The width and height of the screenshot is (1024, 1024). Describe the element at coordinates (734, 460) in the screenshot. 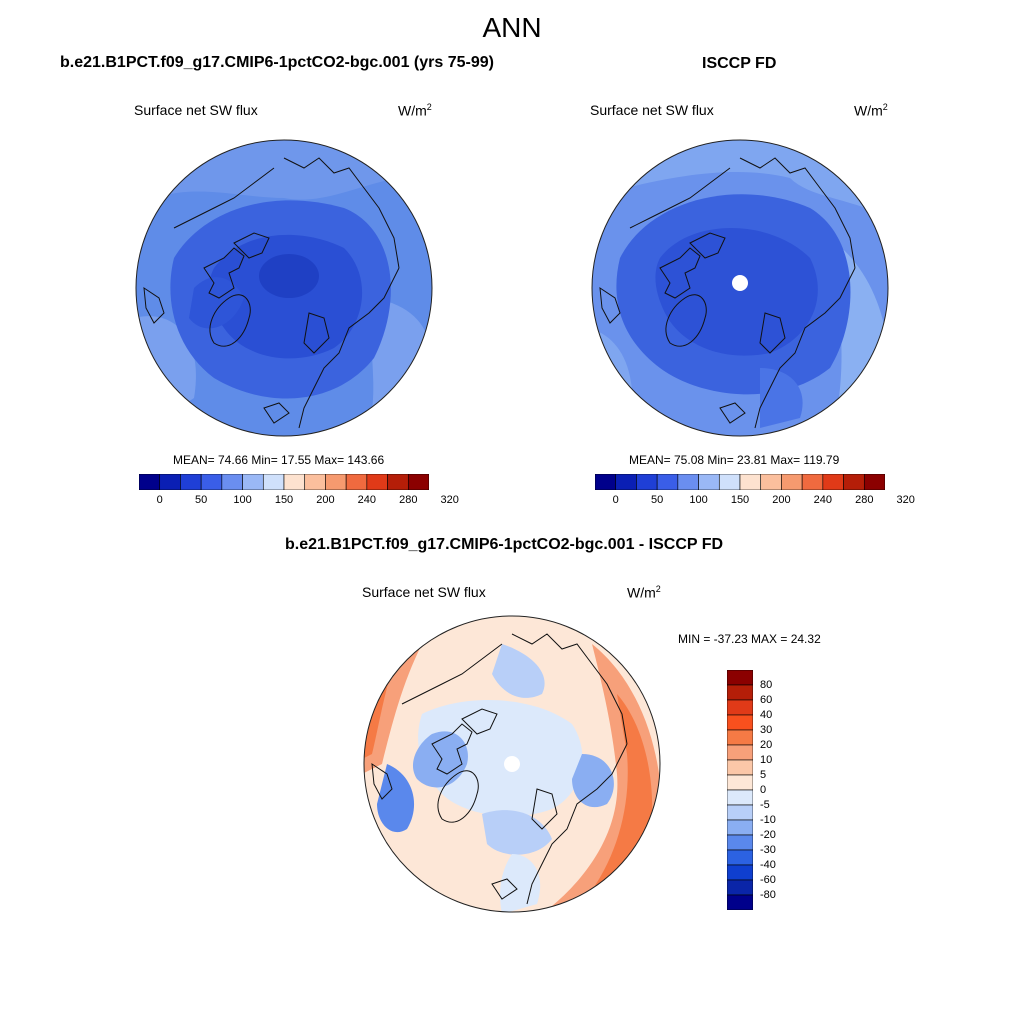

I see `panel2-stats: MEAN= 75.08 Min= 23.81 Max= 119.79` at that location.